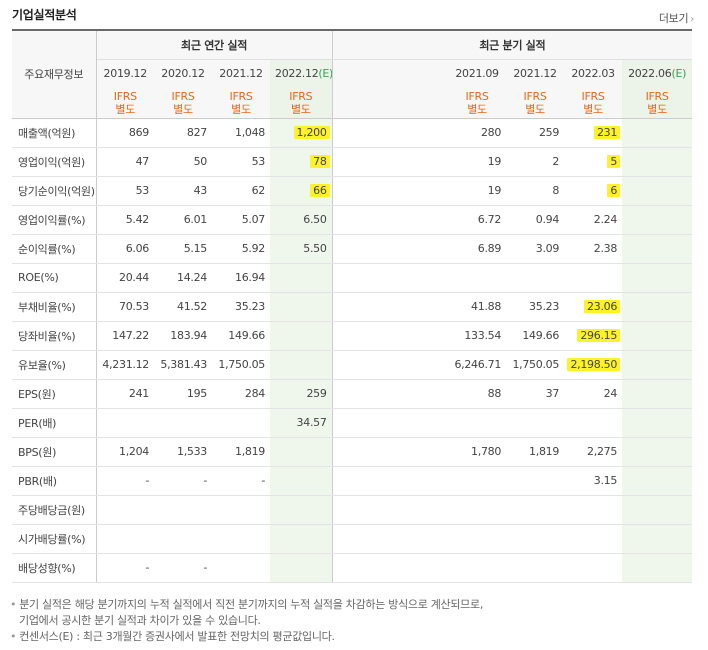 This screenshot has height=650, width=708. What do you see at coordinates (535, 393) in the screenshot?
I see `cell-quarter-3: 37` at bounding box center [535, 393].